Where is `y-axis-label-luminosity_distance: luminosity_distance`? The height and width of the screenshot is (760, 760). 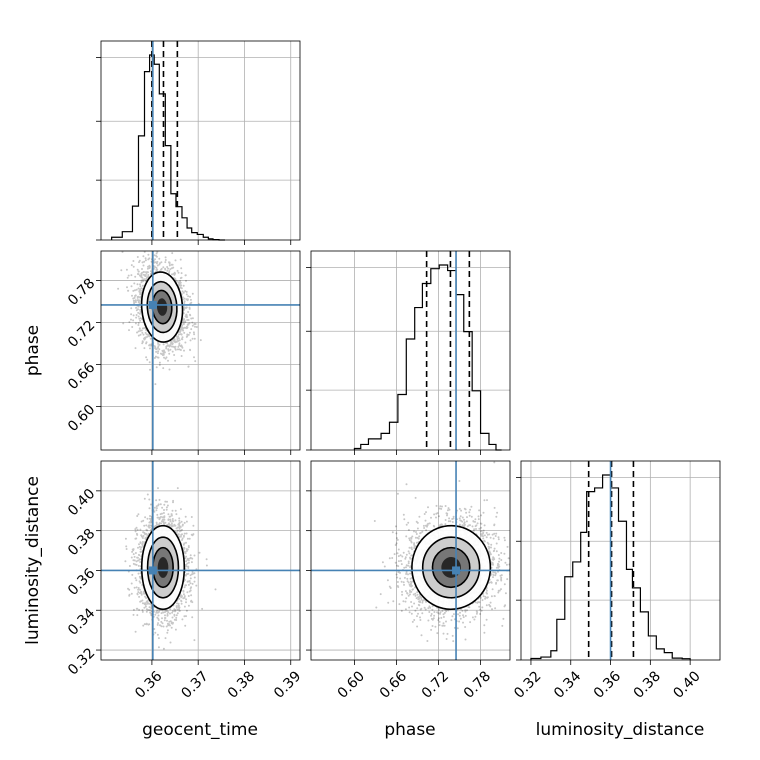 y-axis-label-luminosity_distance: luminosity_distance is located at coordinates (33, 560).